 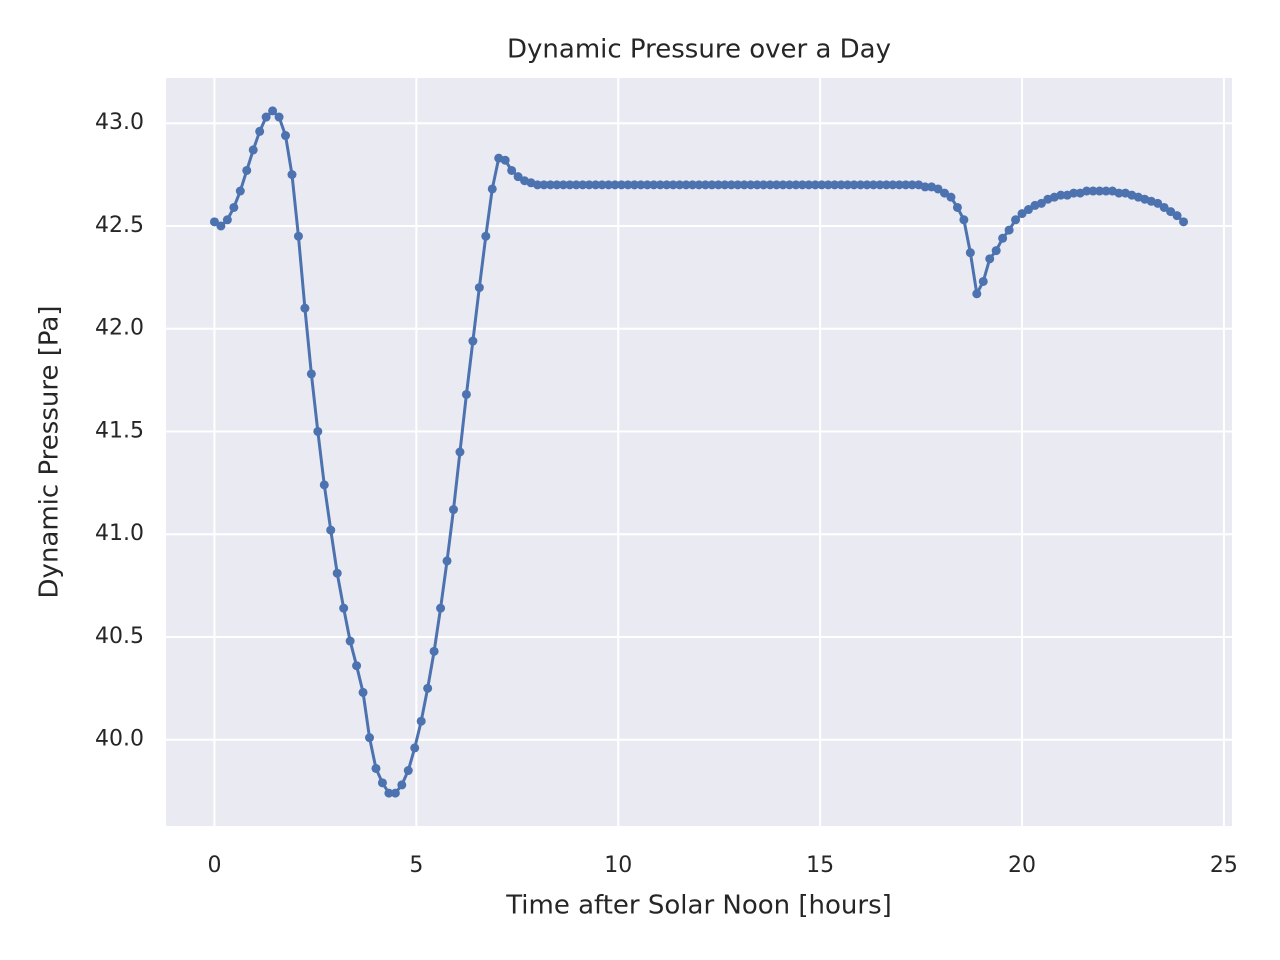 I want to click on y-tick-label: 42.5, so click(x=119, y=225).